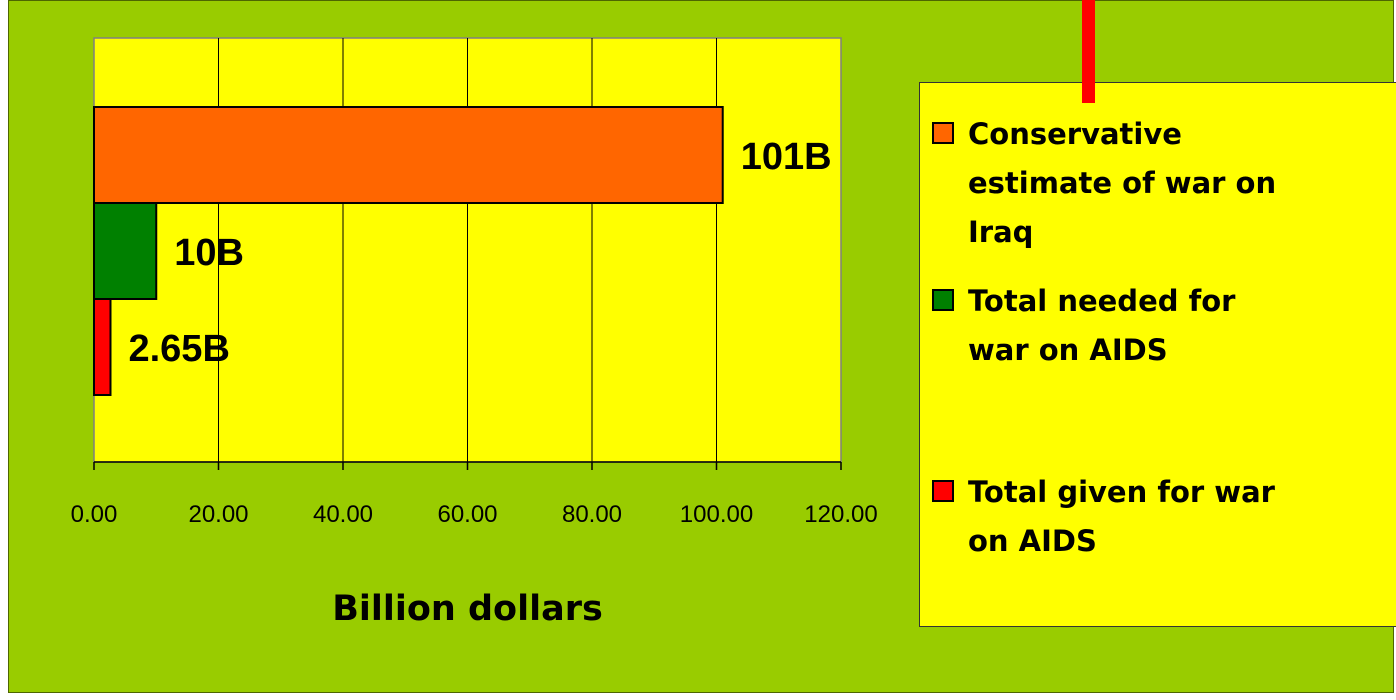  I want to click on x-tick-label: 0.00, so click(94, 514).